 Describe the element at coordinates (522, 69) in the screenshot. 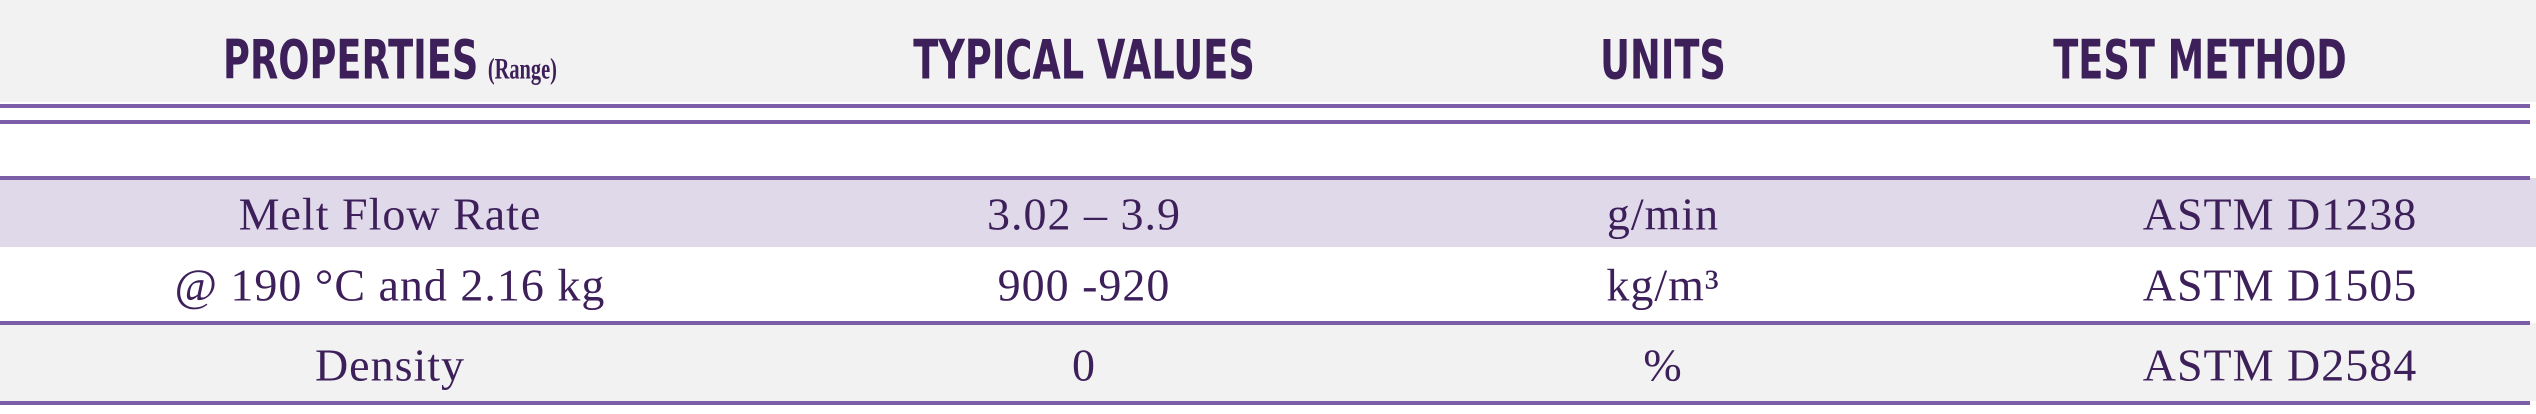

I see `range-note: (Range)` at that location.